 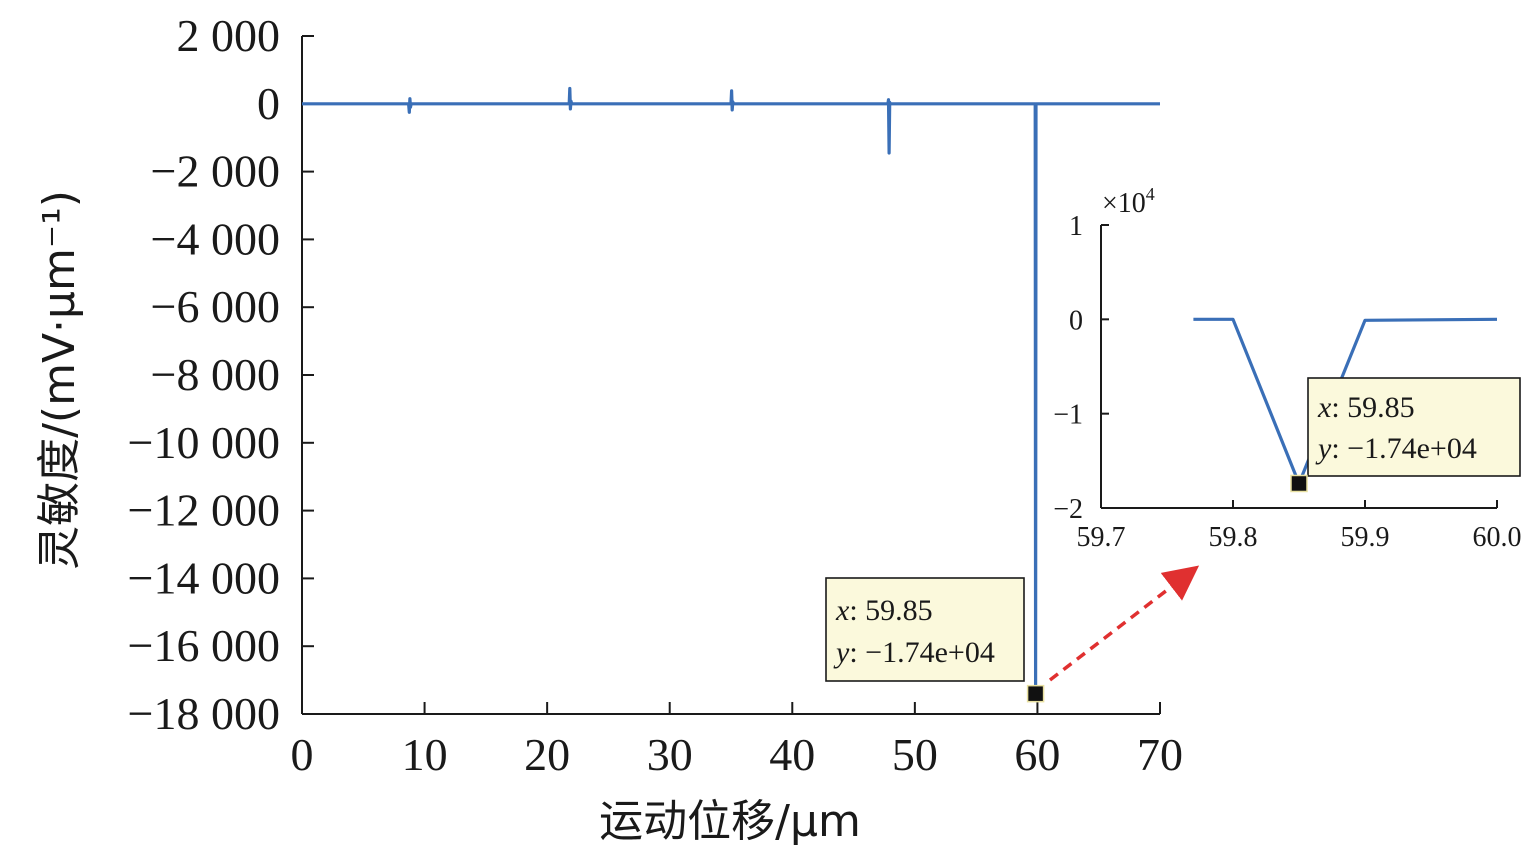 What do you see at coordinates (1365, 537) in the screenshot?
I see `inset-x-tick-label: 59.9` at bounding box center [1365, 537].